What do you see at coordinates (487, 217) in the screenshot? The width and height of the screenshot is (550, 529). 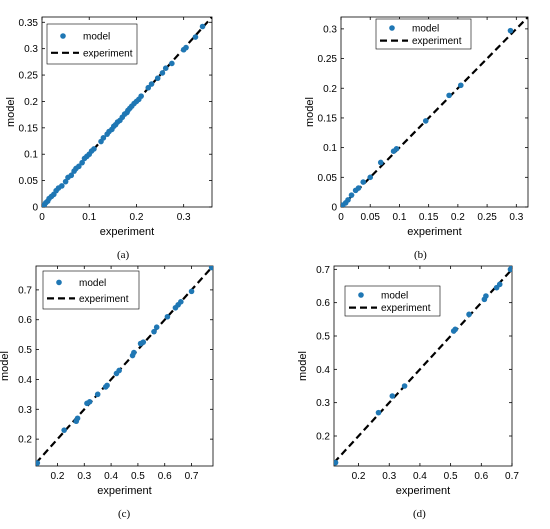 I see `x-tick-label: 0.25` at bounding box center [487, 217].